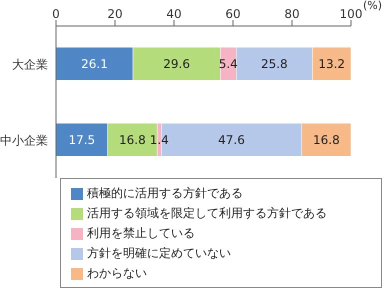 The width and height of the screenshot is (391, 292). I want to click on x-axis-title: (%), so click(372, 6).